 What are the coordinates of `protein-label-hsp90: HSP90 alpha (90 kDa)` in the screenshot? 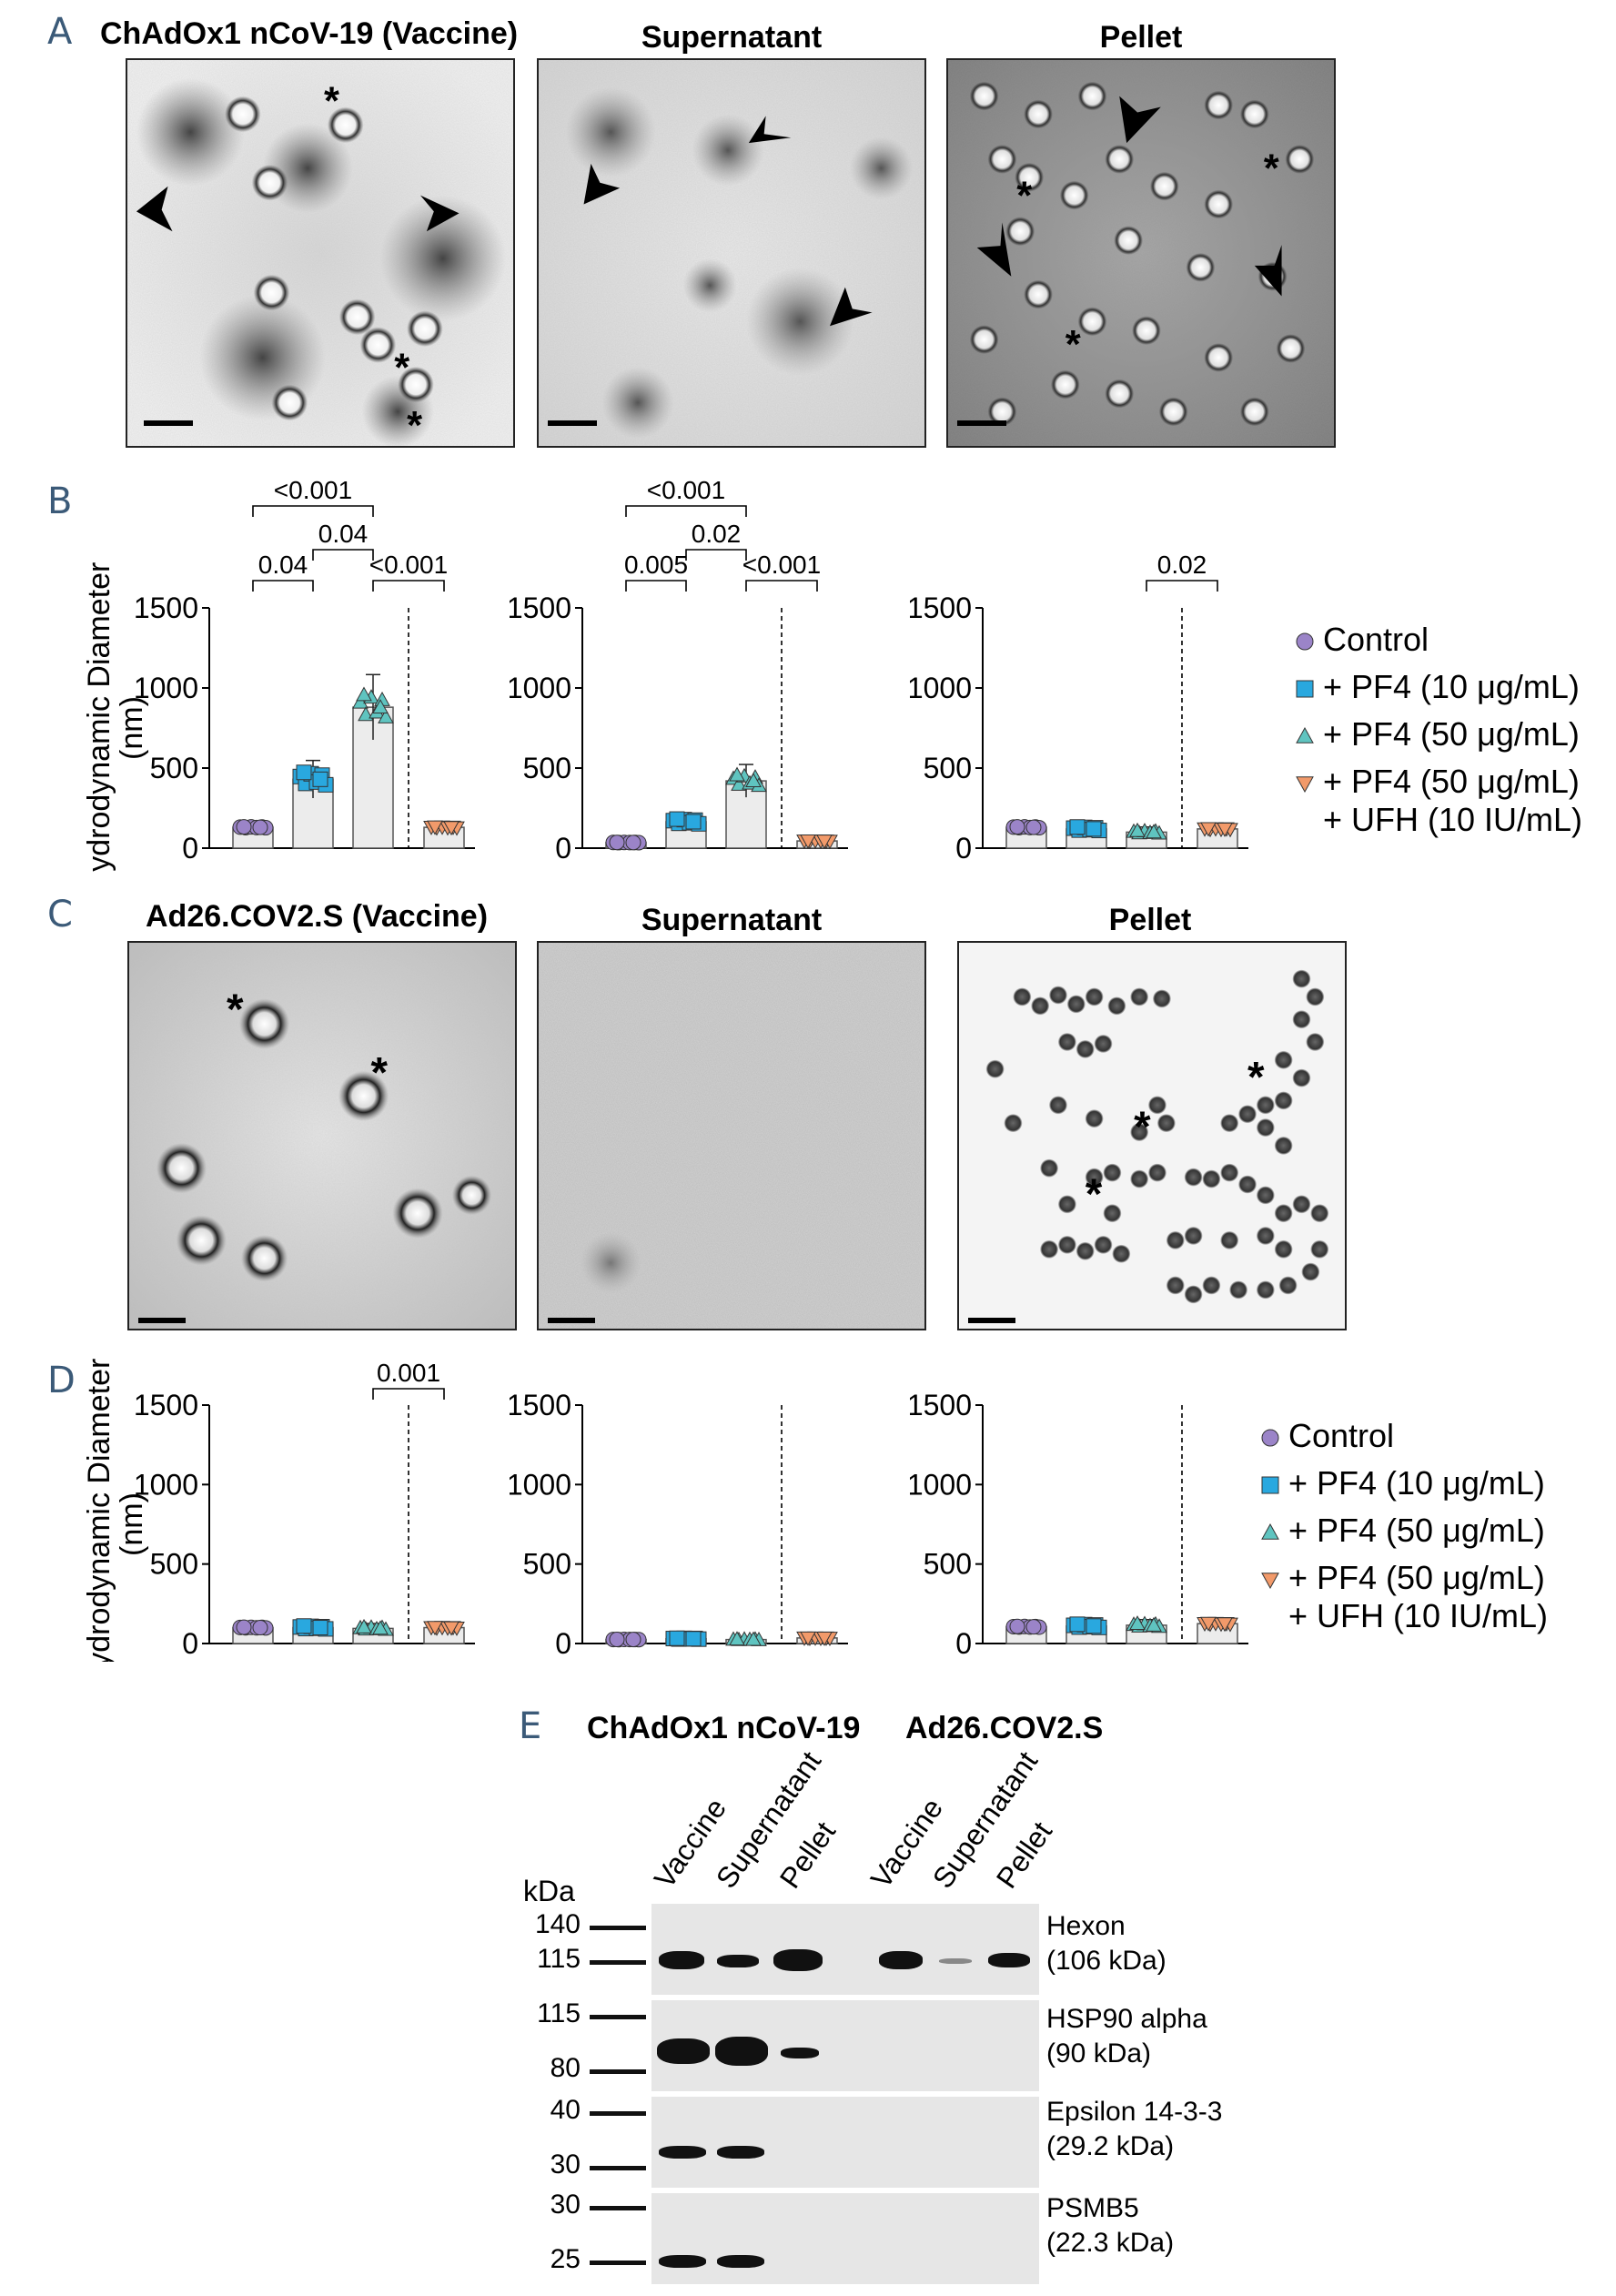 It's located at (1126, 2036).